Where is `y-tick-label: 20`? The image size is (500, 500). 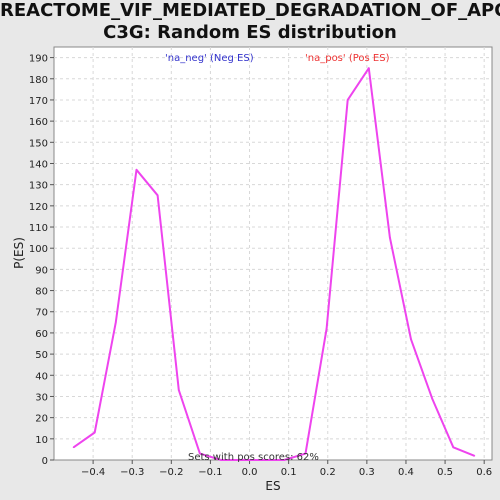 y-tick-label: 20 is located at coordinates (41, 419).